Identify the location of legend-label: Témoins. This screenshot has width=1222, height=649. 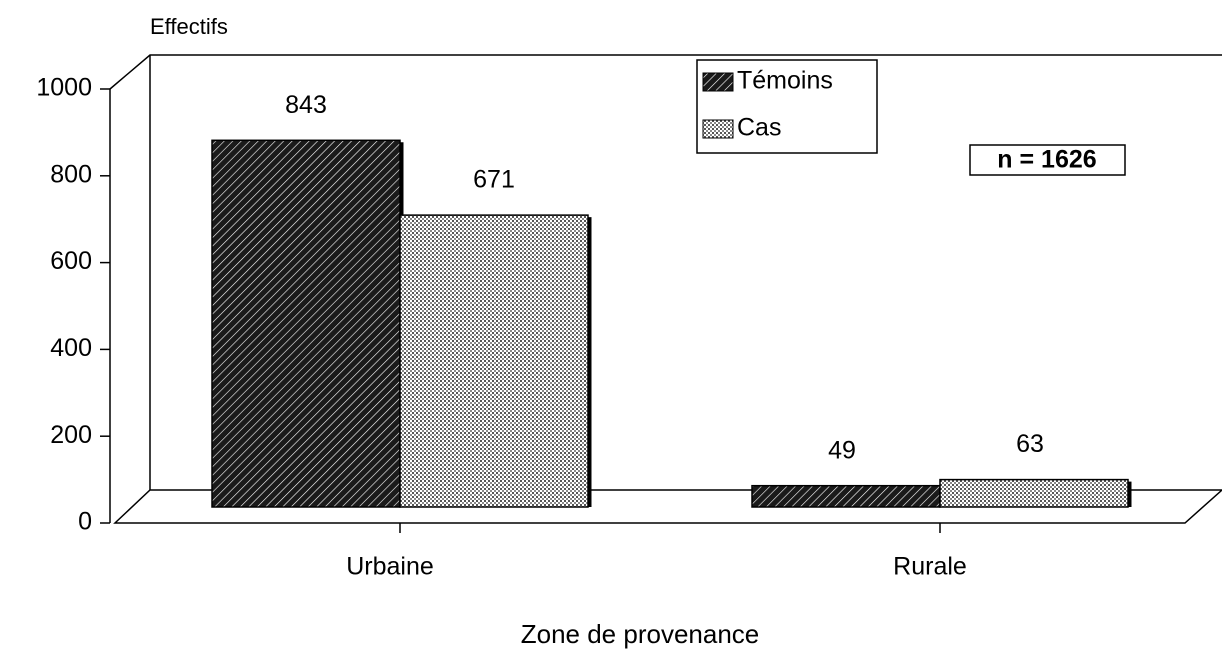
(785, 81).